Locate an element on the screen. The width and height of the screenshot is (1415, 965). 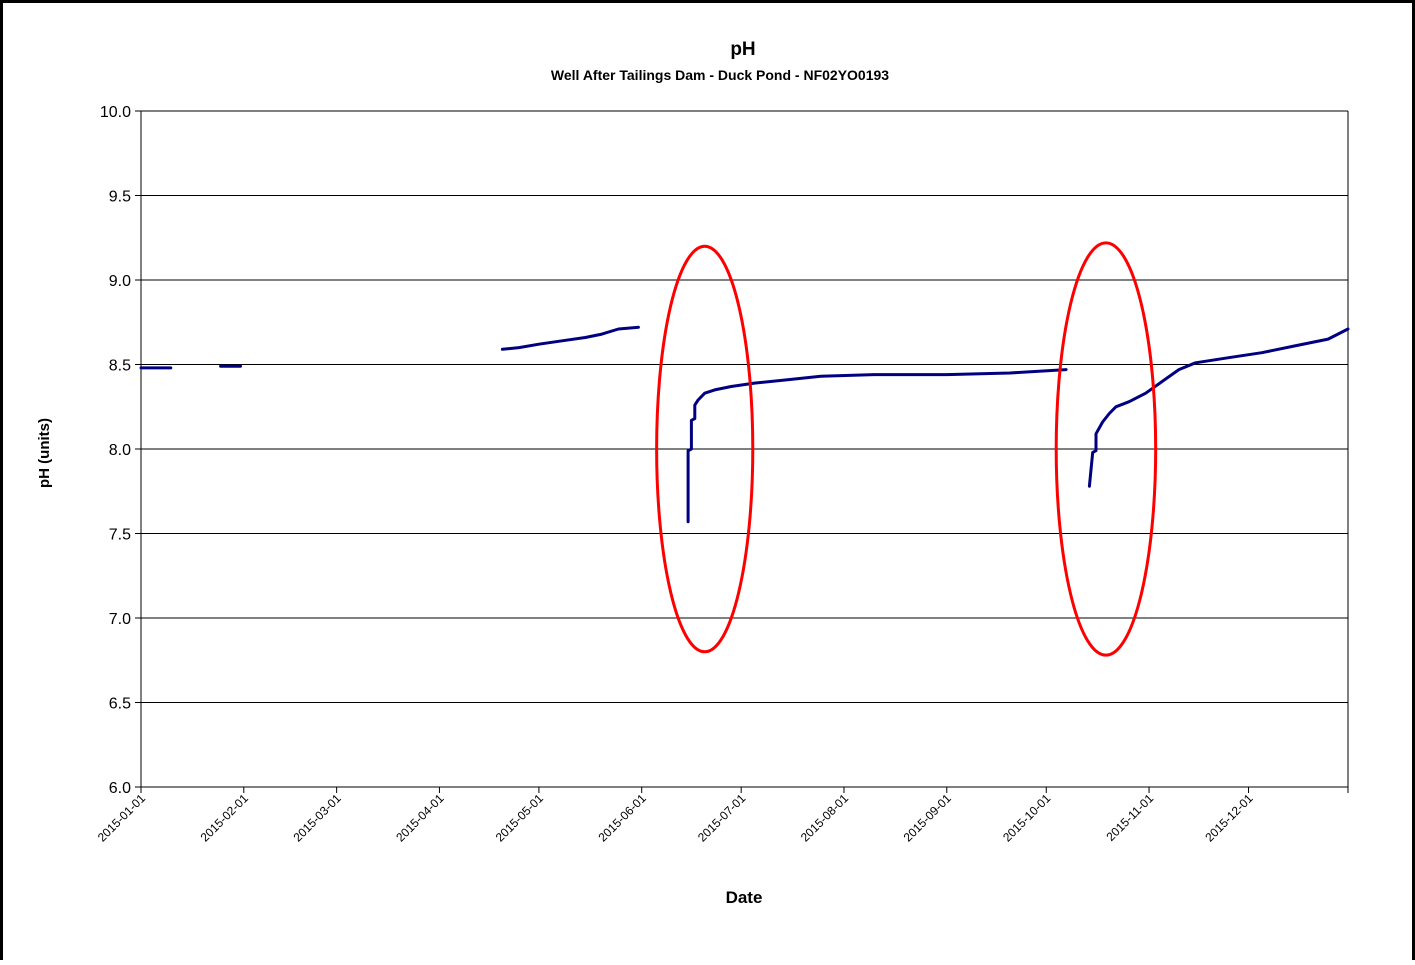
x-tick-label: 2015-12-01 is located at coordinates (1229, 818).